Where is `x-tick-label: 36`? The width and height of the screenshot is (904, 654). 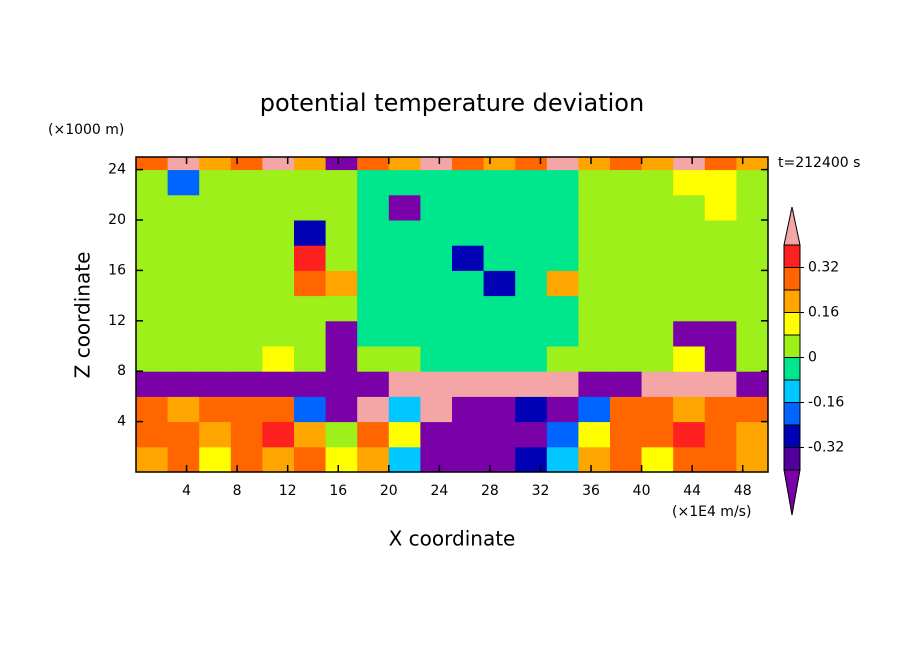 x-tick-label: 36 is located at coordinates (591, 491).